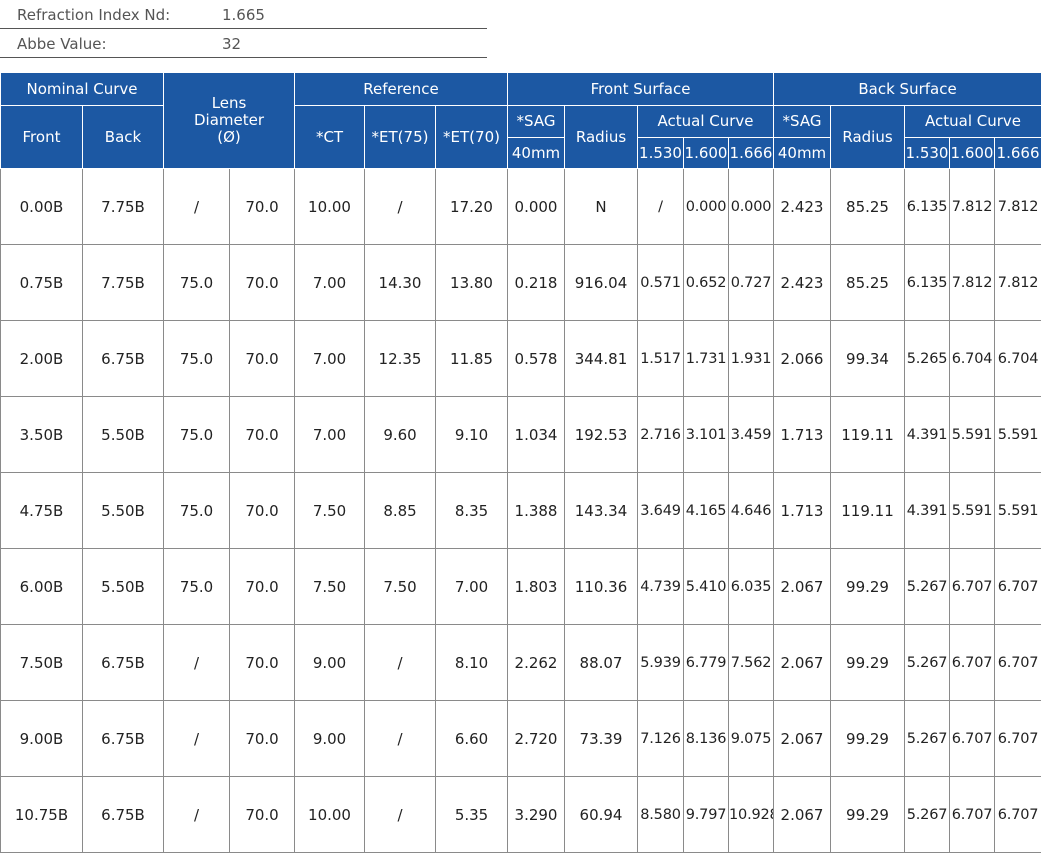 This screenshot has width=1041, height=856. I want to click on column-header: Back, so click(123, 137).